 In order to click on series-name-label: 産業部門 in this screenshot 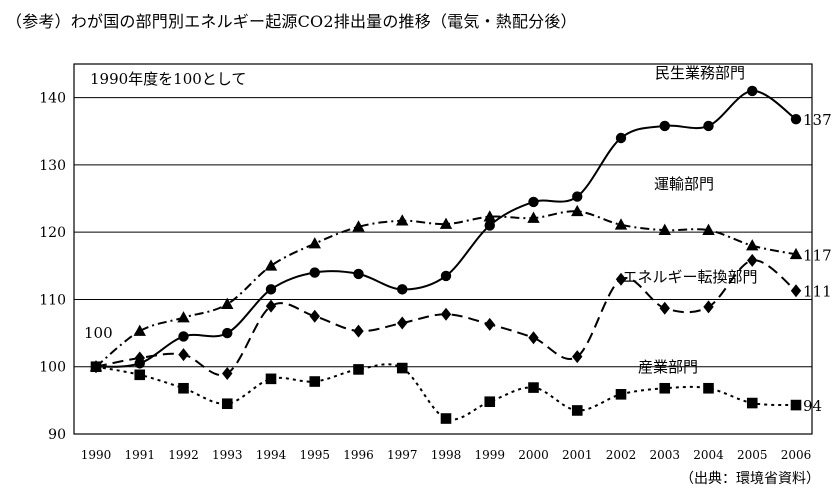, I will do `click(668, 367)`.